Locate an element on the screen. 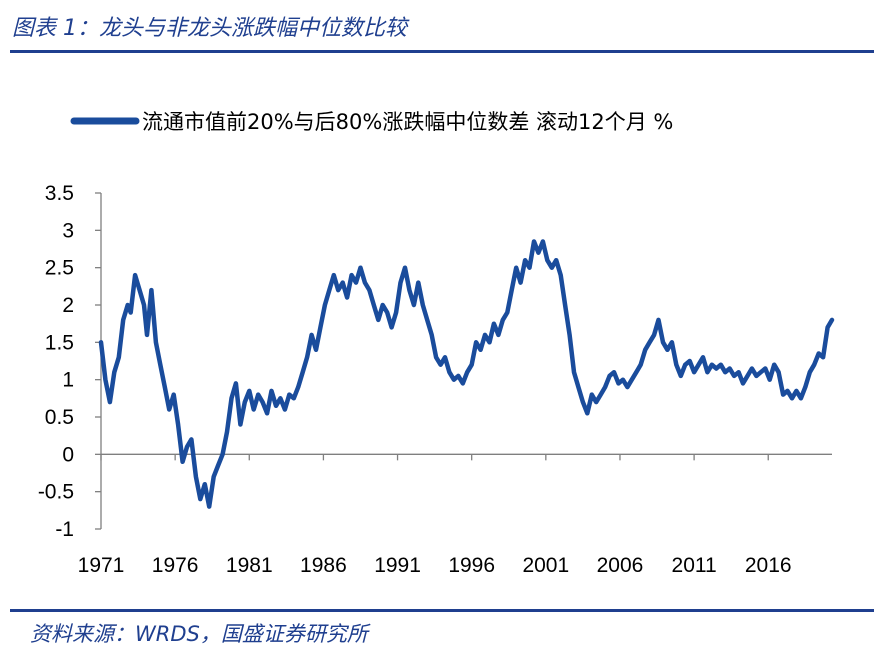 This screenshot has height=652, width=881. x-tick-label: 1991 is located at coordinates (397, 565).